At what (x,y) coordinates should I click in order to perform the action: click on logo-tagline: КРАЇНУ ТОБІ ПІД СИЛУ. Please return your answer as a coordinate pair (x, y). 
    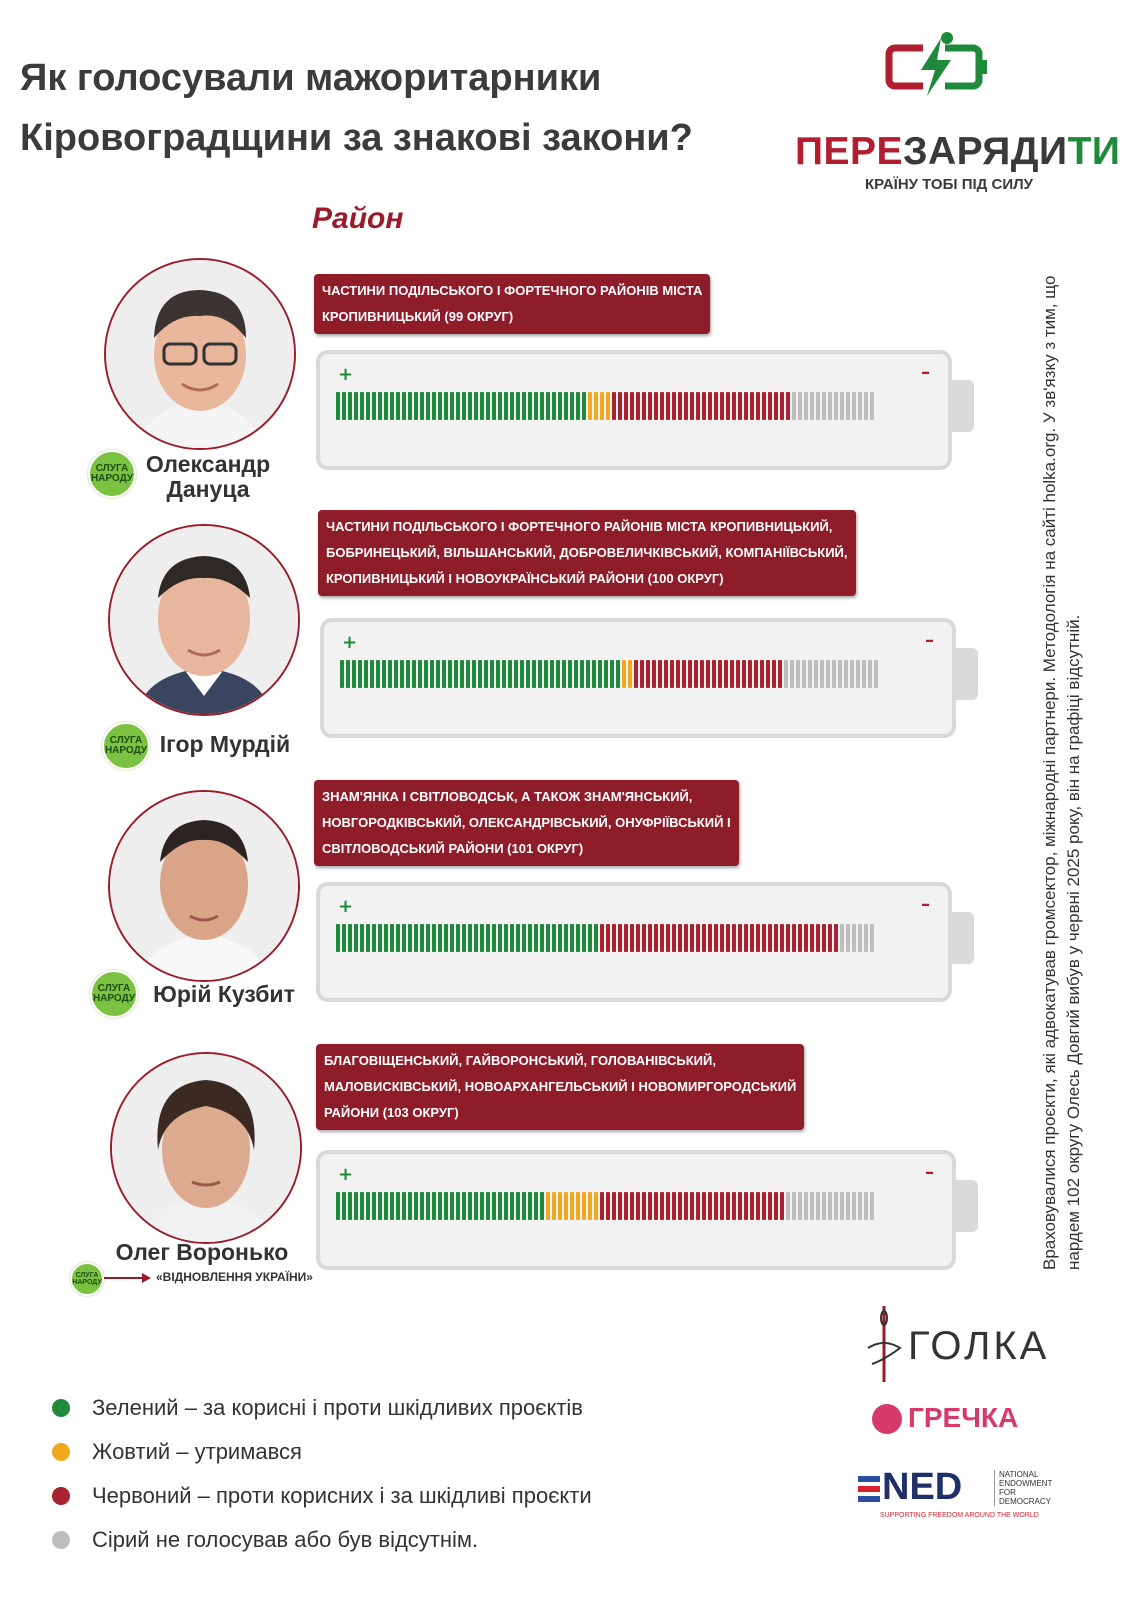
    Looking at the image, I should click on (949, 184).